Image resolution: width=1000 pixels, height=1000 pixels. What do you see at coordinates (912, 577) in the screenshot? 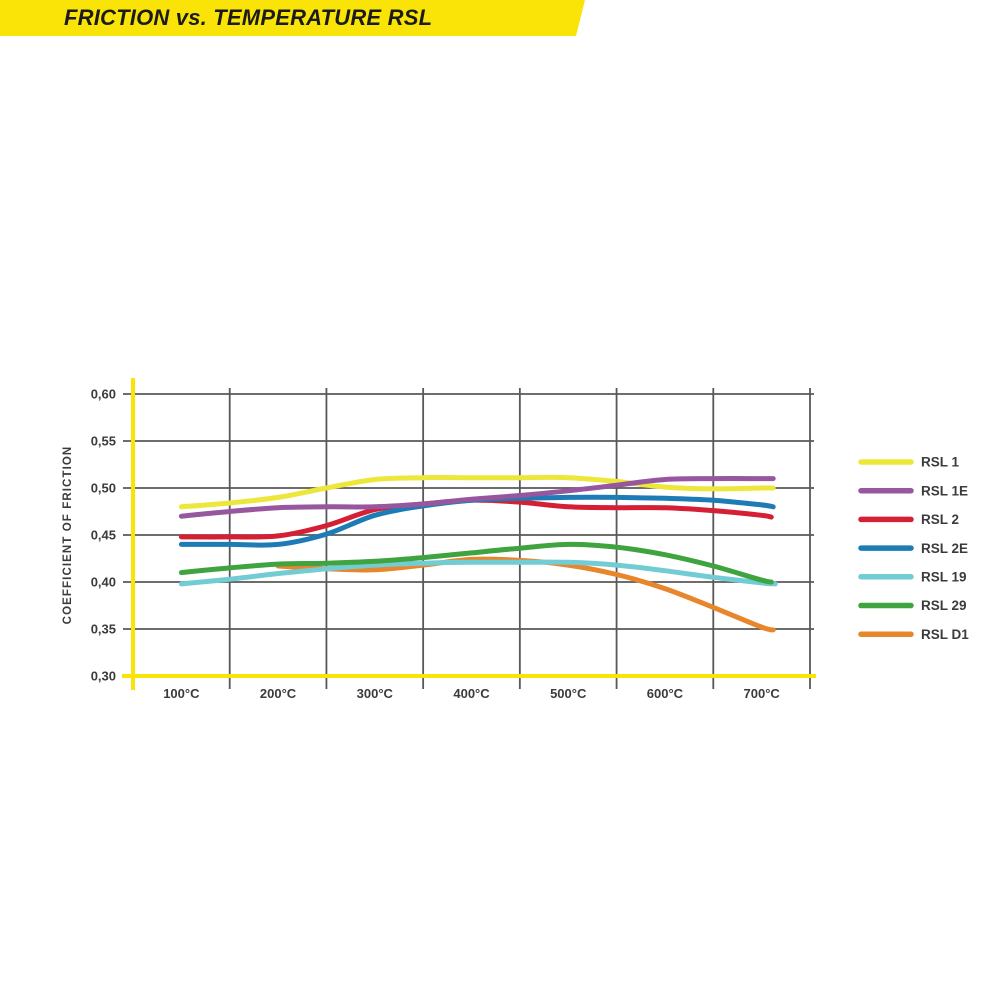
I see `legend-item: RSL 19` at bounding box center [912, 577].